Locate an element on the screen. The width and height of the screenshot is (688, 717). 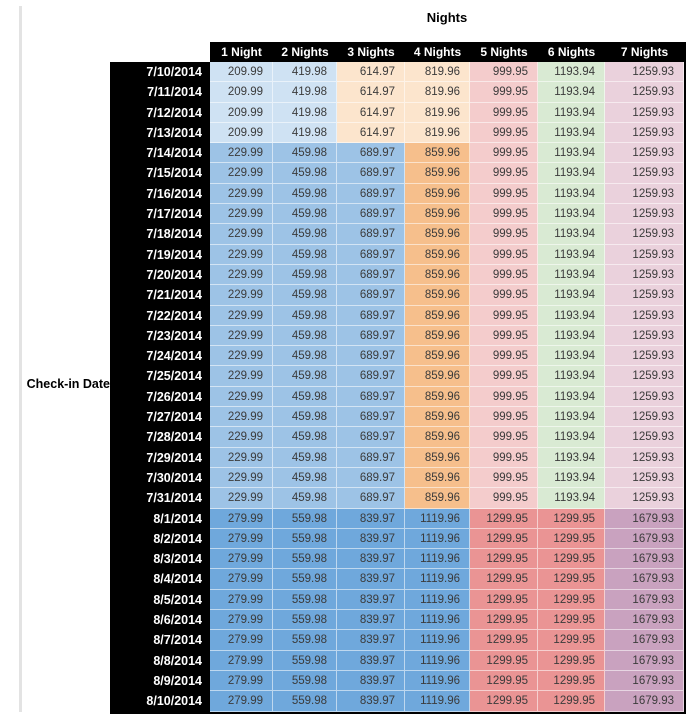
row-header-date: 8/3/2014 is located at coordinates (160, 559).